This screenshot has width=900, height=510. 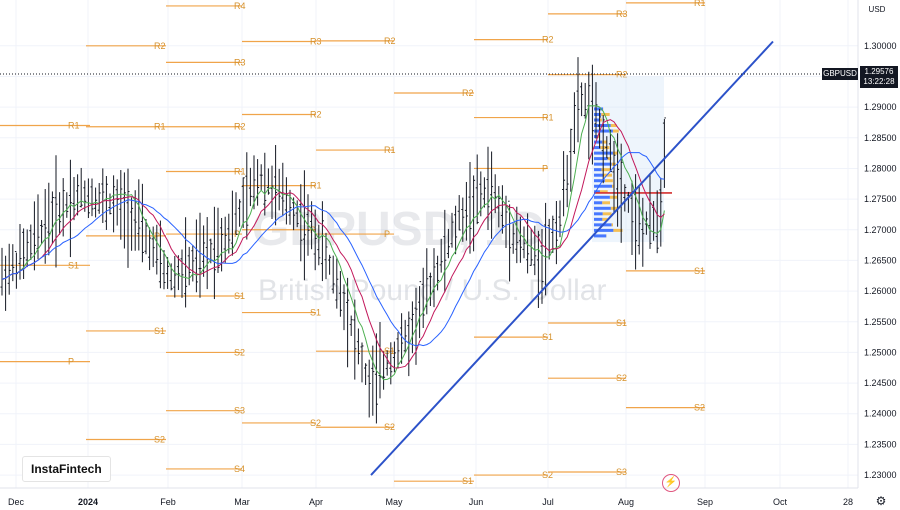 I want to click on time-tick-label: Jul, so click(x=548, y=502).